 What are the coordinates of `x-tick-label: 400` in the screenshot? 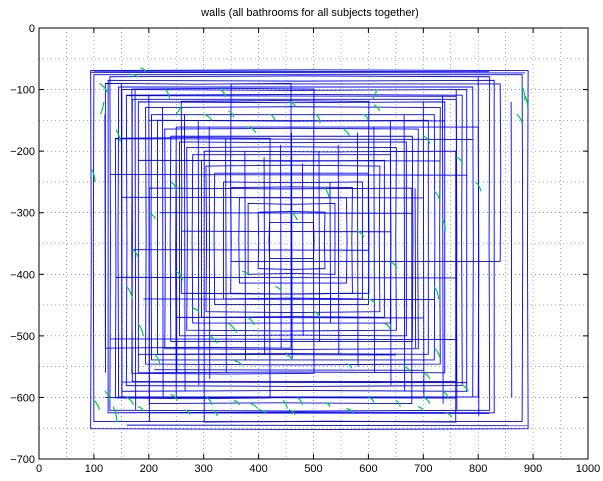 It's located at (258, 469).